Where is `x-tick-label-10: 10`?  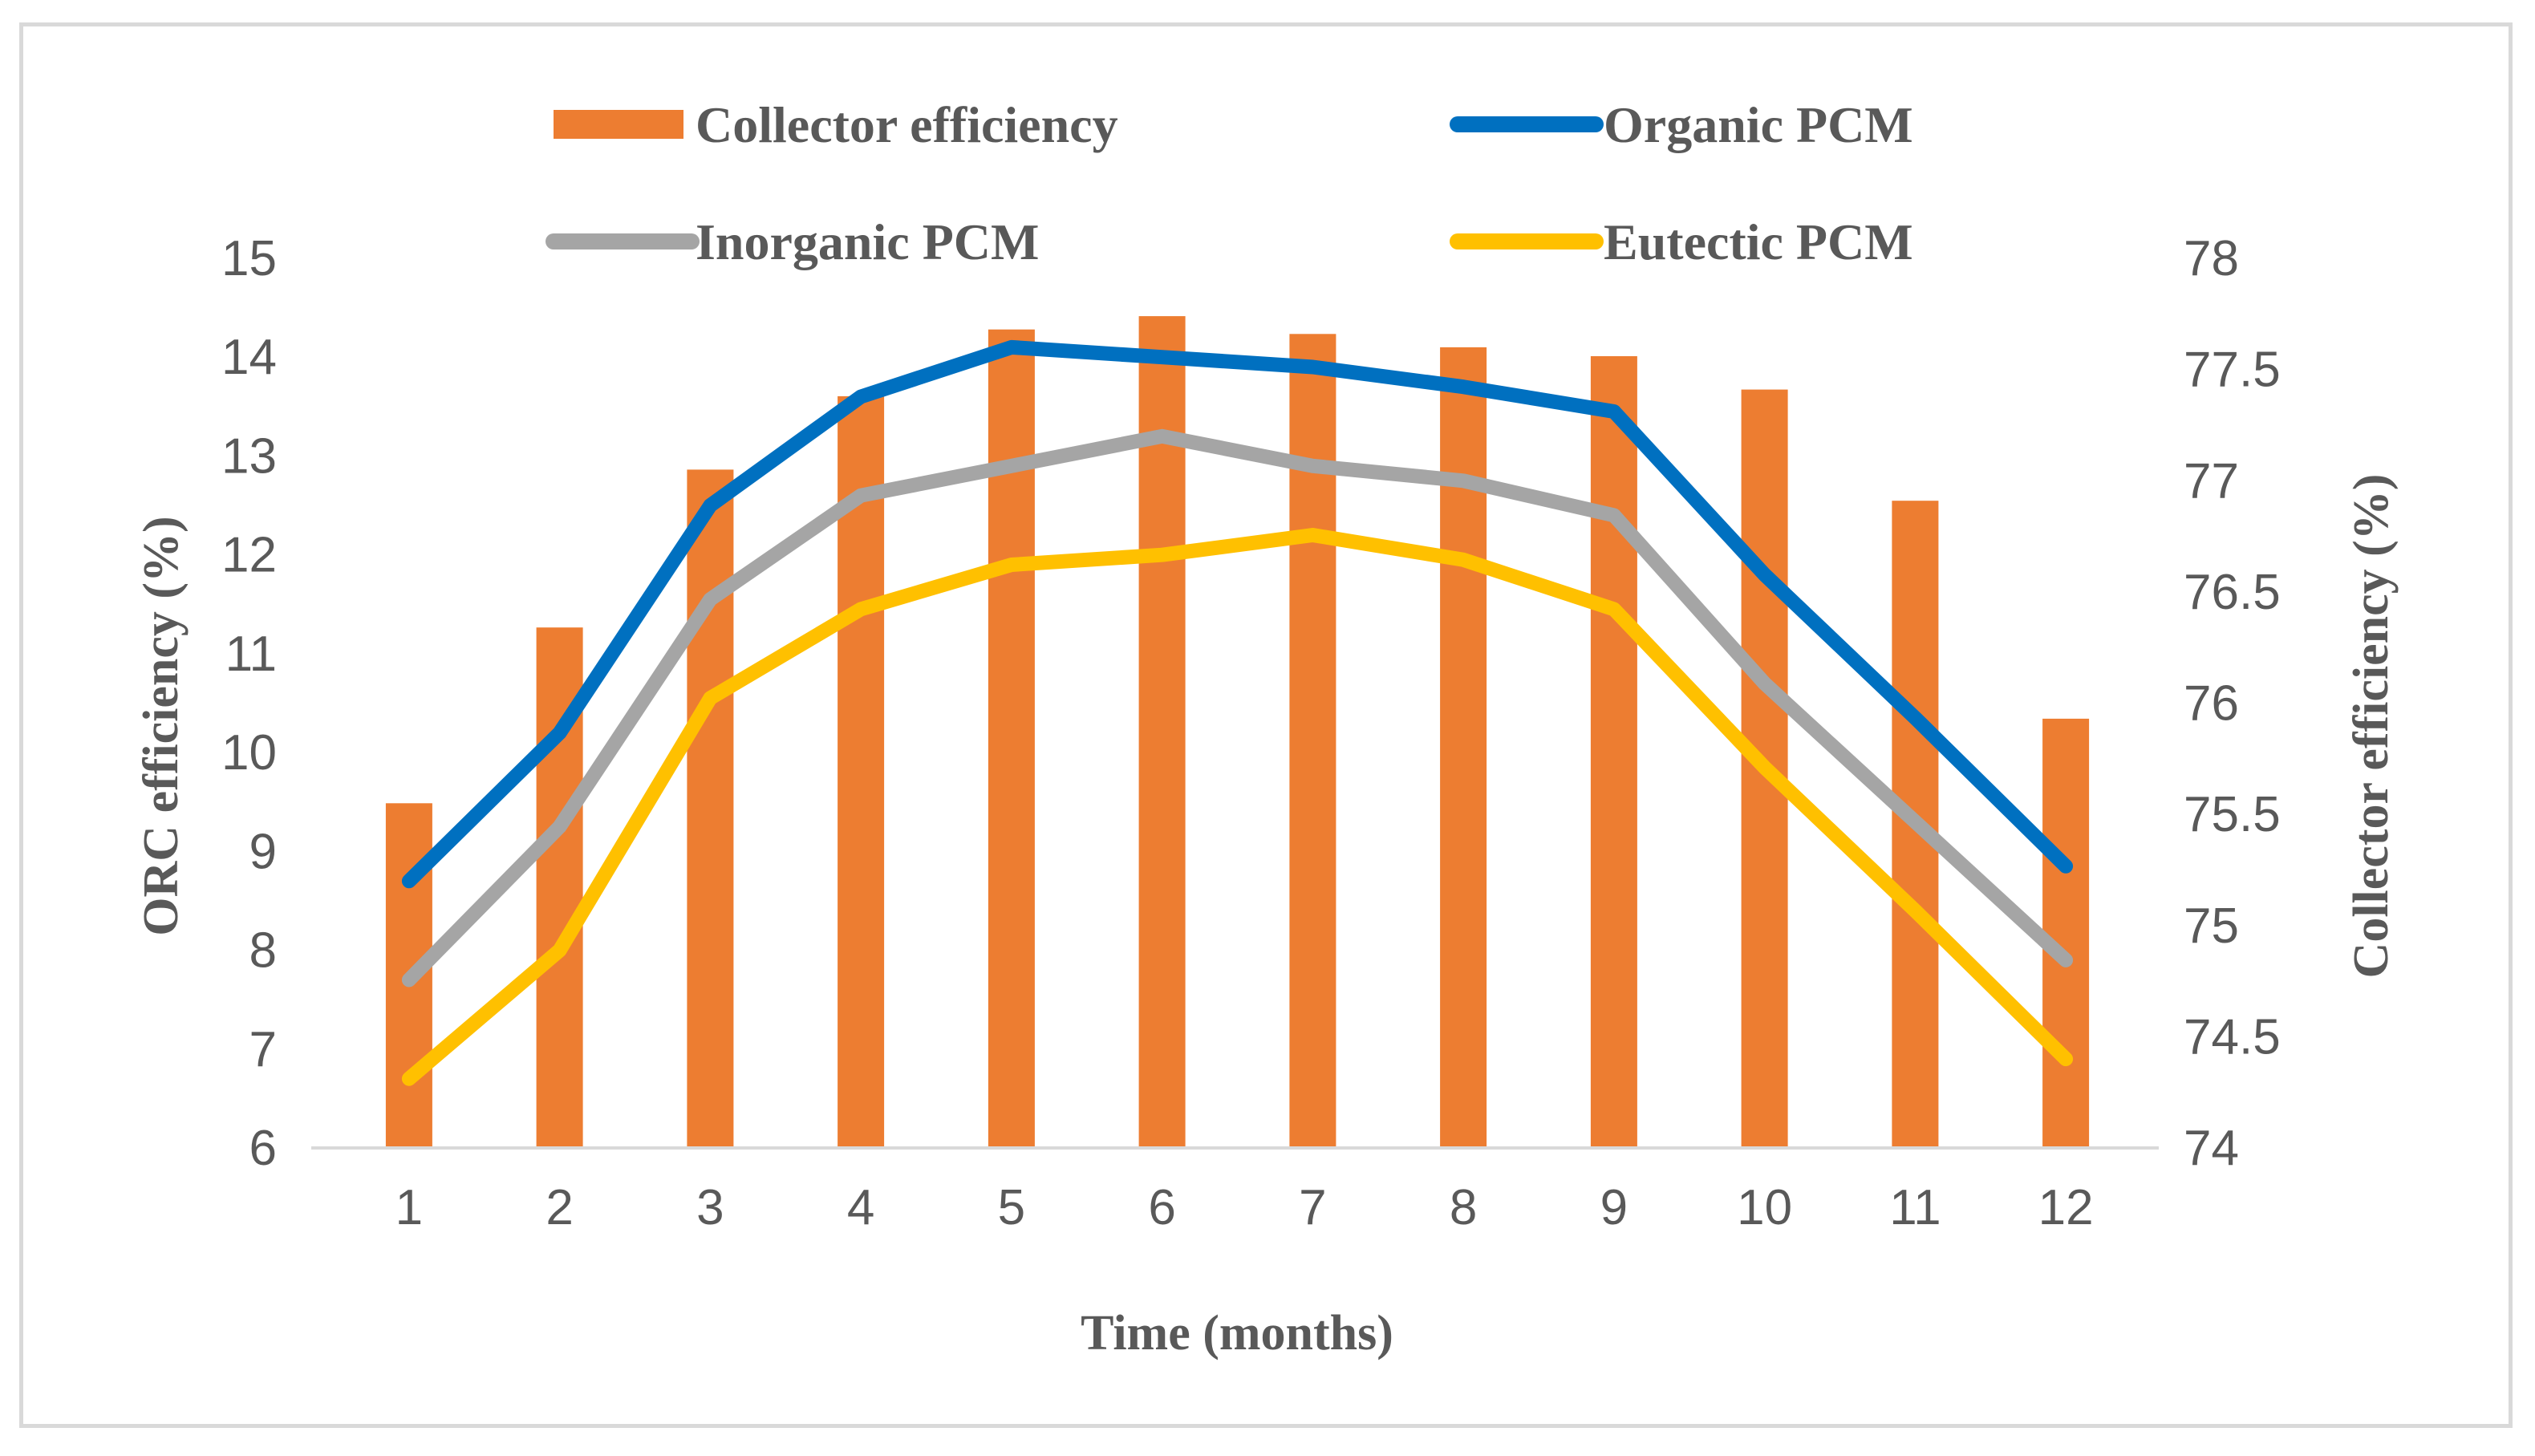 x-tick-label-10: 10 is located at coordinates (1764, 1207).